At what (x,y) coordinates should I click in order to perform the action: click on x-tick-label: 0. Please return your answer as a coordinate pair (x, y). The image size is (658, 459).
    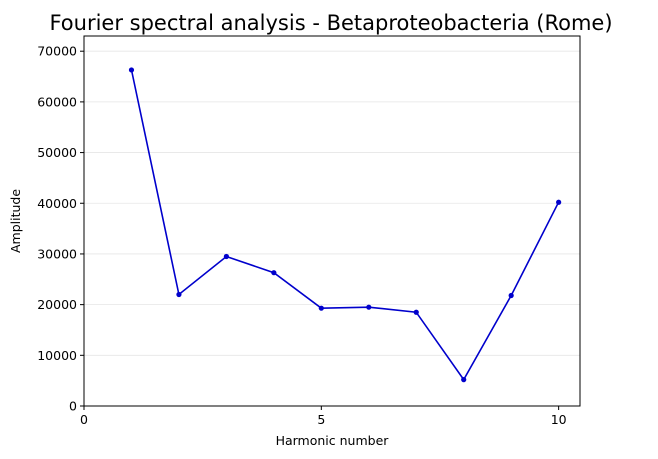
    Looking at the image, I should click on (84, 419).